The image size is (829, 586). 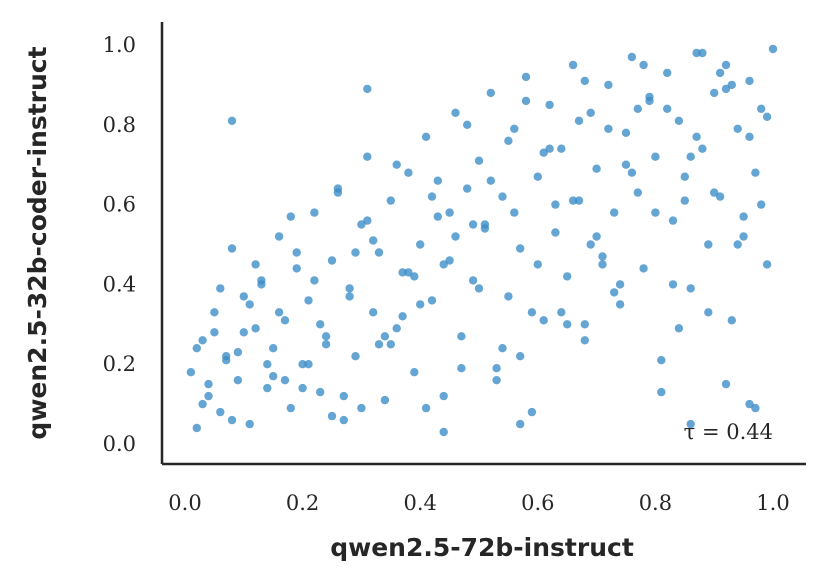 What do you see at coordinates (119, 205) in the screenshot?
I see `y-tick-label: 0.6` at bounding box center [119, 205].